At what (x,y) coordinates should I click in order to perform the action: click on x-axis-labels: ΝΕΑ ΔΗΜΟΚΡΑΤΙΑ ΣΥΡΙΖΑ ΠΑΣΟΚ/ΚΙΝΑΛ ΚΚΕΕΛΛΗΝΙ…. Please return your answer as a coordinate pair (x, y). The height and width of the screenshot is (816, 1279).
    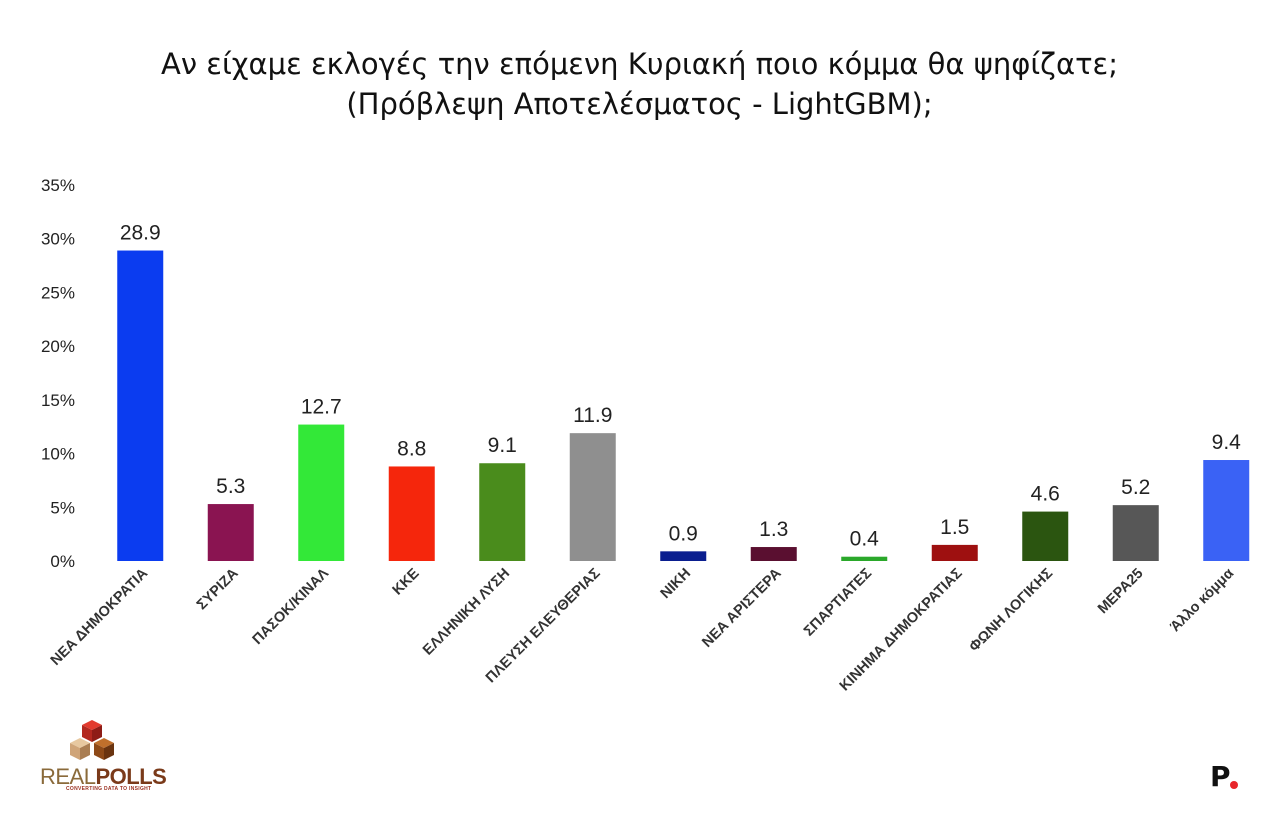
    Looking at the image, I should click on (642, 629).